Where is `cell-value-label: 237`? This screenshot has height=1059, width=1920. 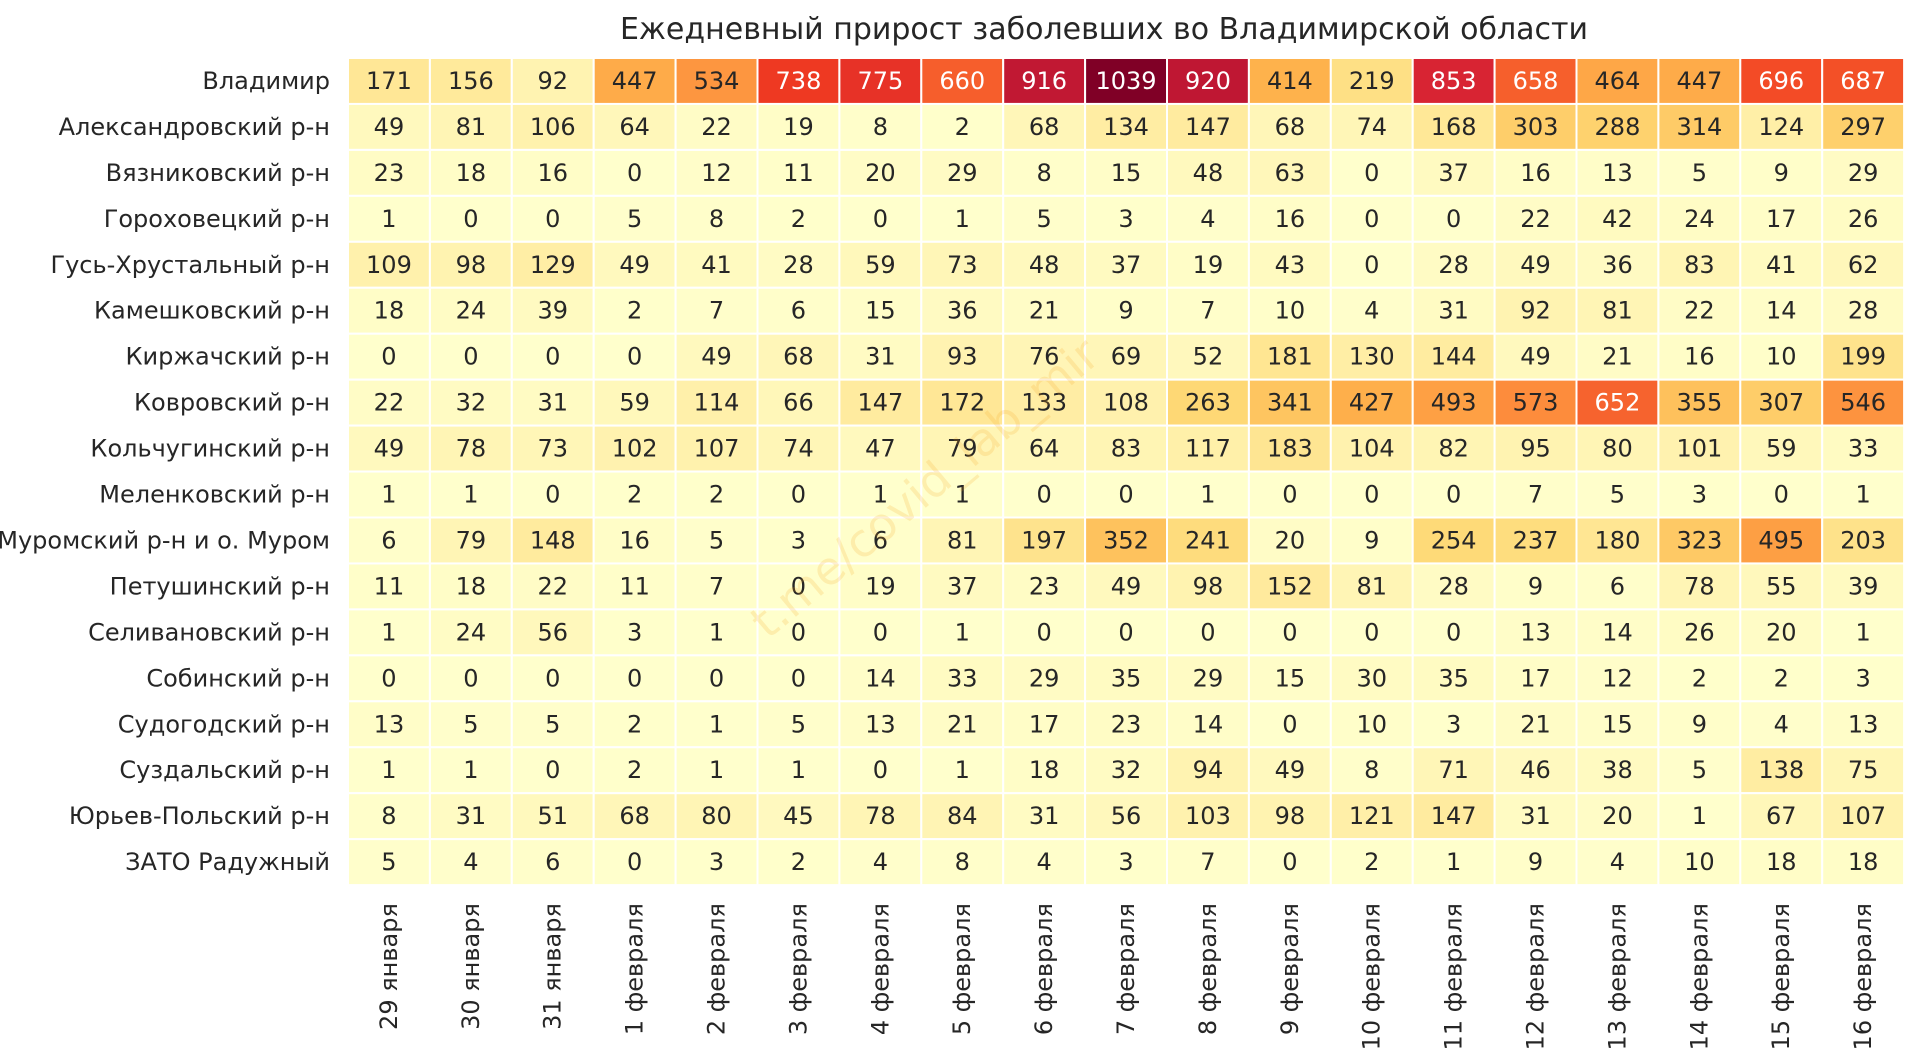
cell-value-label: 237 is located at coordinates (1536, 540).